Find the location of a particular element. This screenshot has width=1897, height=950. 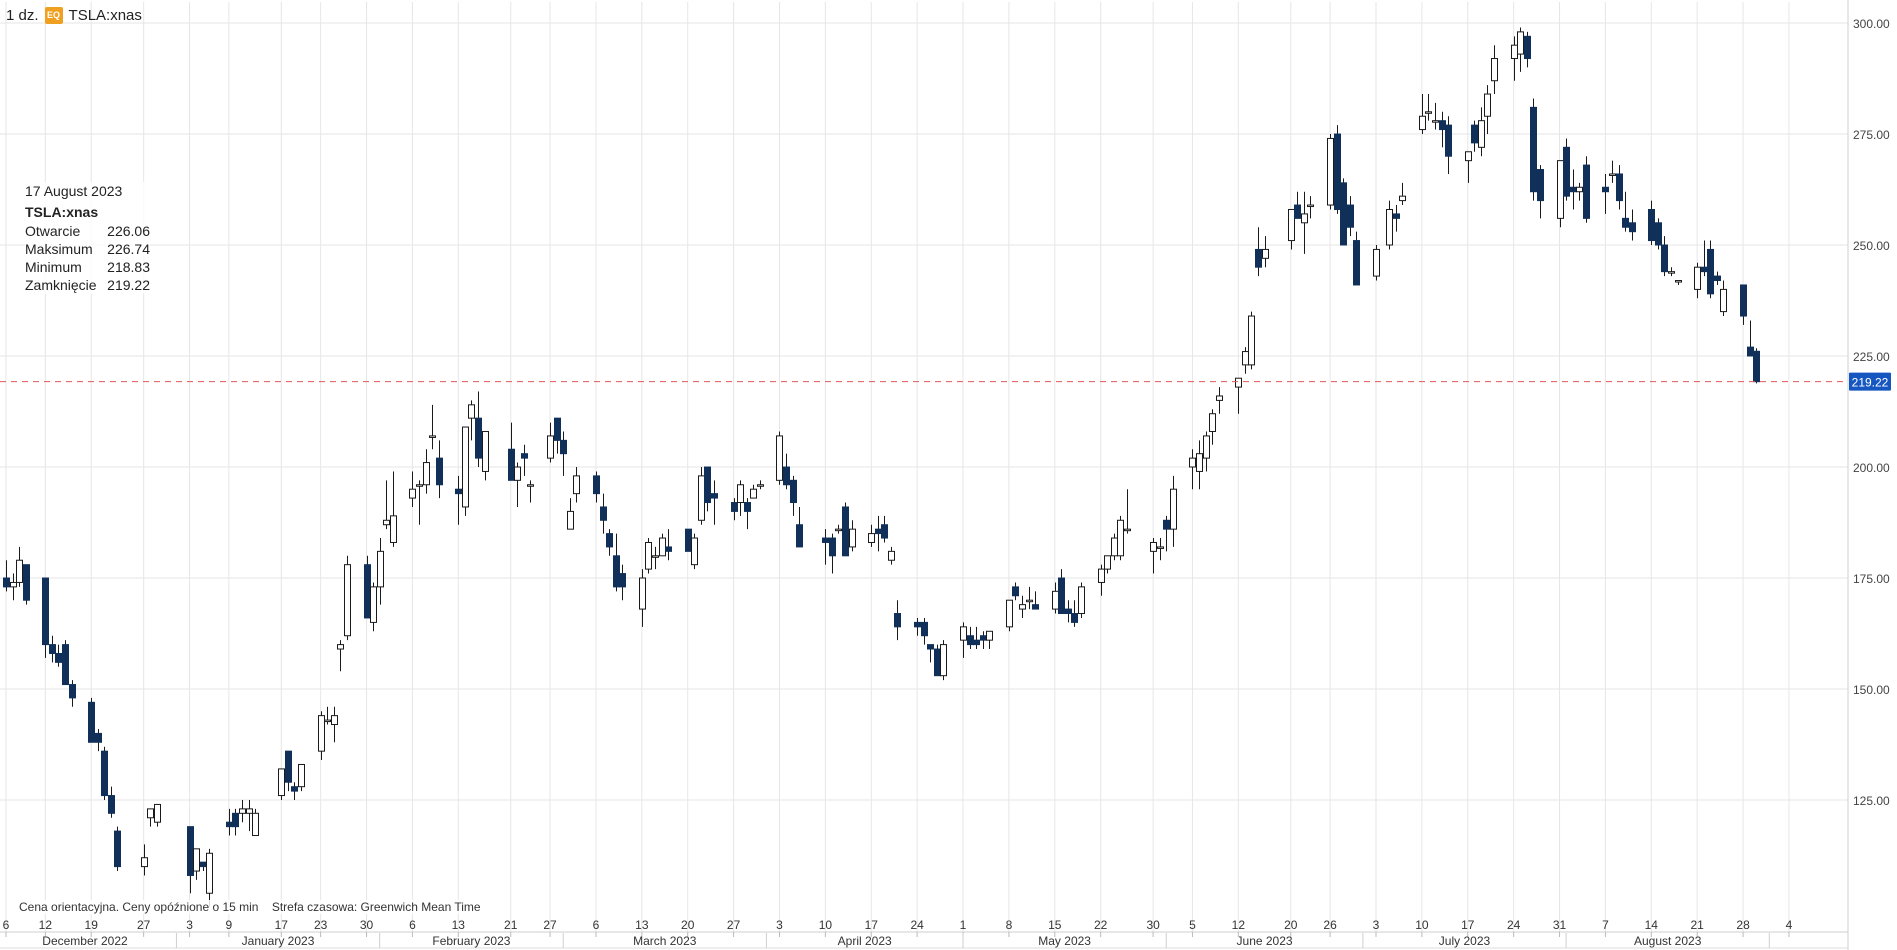

info-symbol: TSLA:xnas is located at coordinates (62, 212).